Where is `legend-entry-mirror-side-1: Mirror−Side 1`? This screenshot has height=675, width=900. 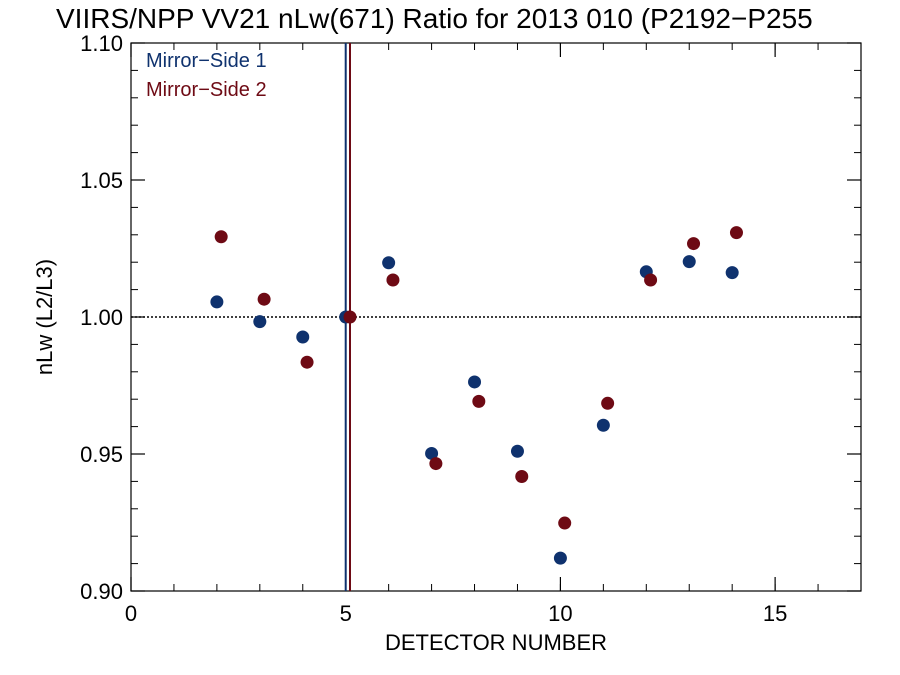 legend-entry-mirror-side-1: Mirror−Side 1 is located at coordinates (206, 61).